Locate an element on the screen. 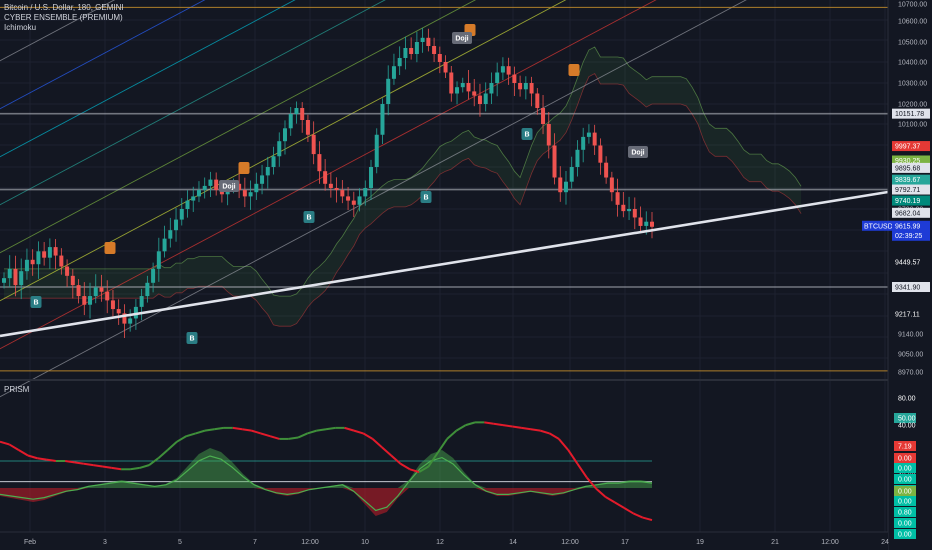 The height and width of the screenshot is (550, 932). indicator-cyber-ensemble: CYBER ENSEMBLE (PREMIUM) is located at coordinates (63, 17).